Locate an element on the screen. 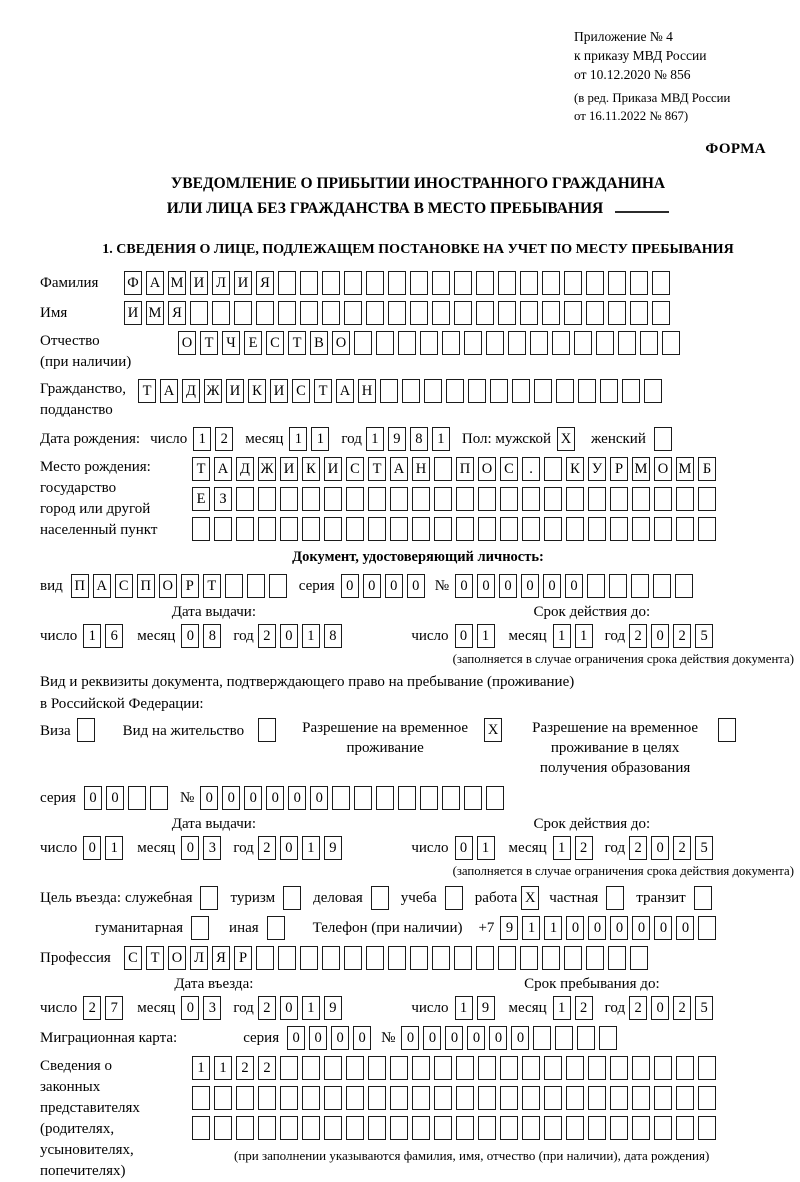  char-cell: Р is located at coordinates (243, 958).